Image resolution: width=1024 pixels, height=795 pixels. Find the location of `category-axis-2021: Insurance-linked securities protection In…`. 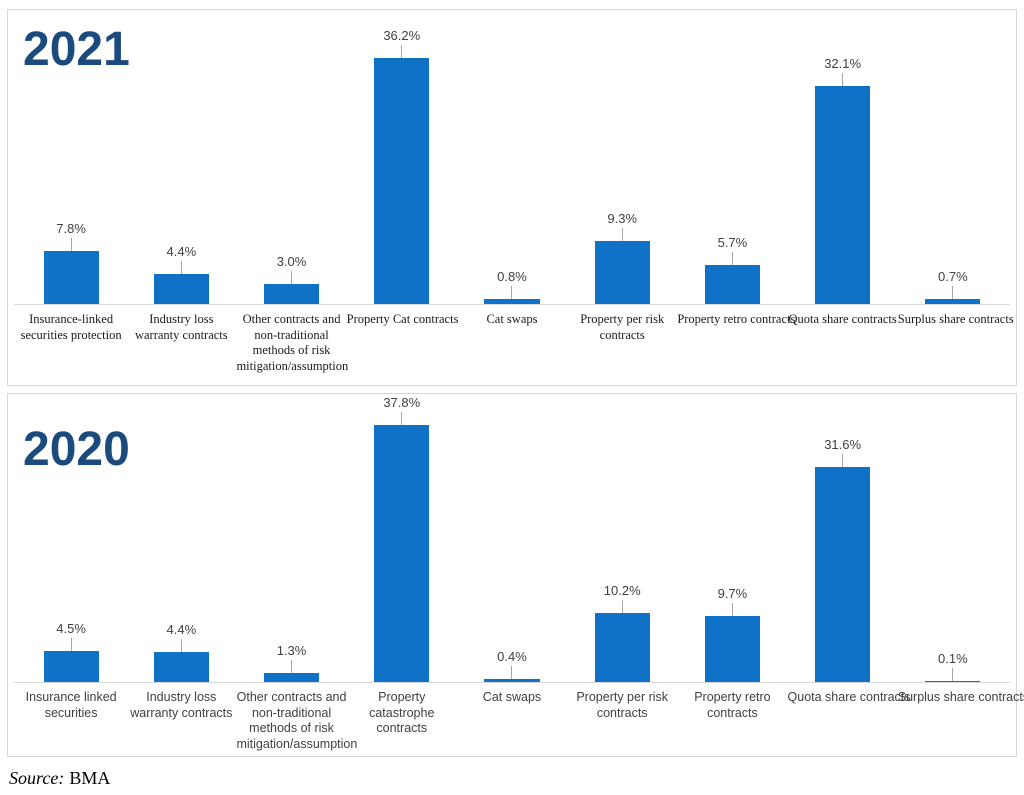

category-axis-2021: Insurance-linked securities protection In… is located at coordinates (514, 343).